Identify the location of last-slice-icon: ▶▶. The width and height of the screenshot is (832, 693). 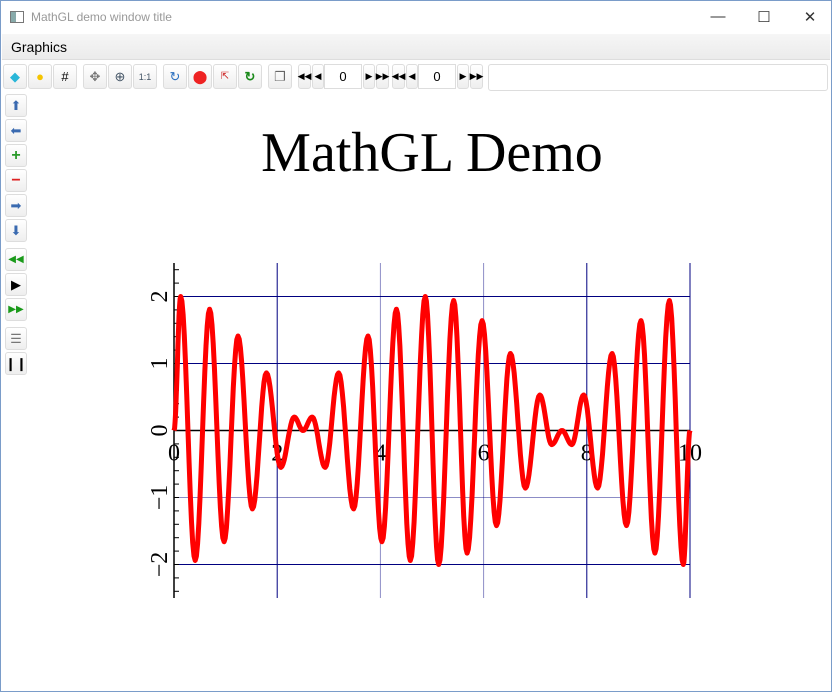
(476, 76).